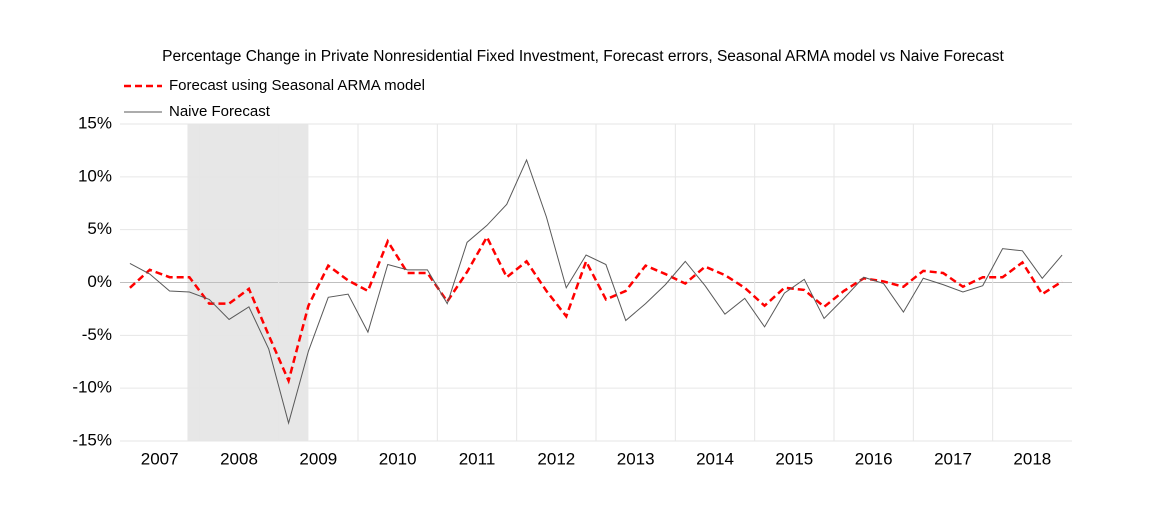 This screenshot has height=521, width=1152. I want to click on x-tick-label: 2015, so click(794, 458).